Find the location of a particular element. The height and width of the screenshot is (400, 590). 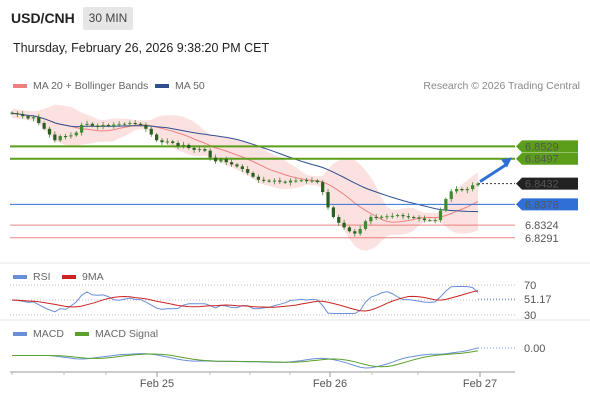

price-label-pivot: 6.8378 is located at coordinates (547, 204).